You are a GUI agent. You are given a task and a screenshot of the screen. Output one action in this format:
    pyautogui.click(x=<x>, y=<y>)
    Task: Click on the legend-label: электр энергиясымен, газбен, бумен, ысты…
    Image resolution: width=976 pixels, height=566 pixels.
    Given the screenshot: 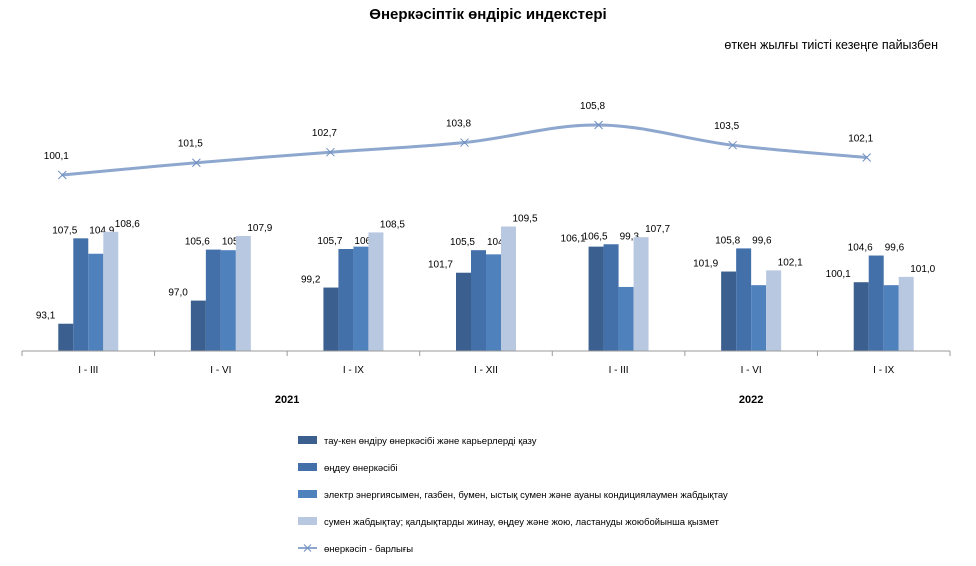 What is the action you would take?
    pyautogui.click(x=526, y=495)
    